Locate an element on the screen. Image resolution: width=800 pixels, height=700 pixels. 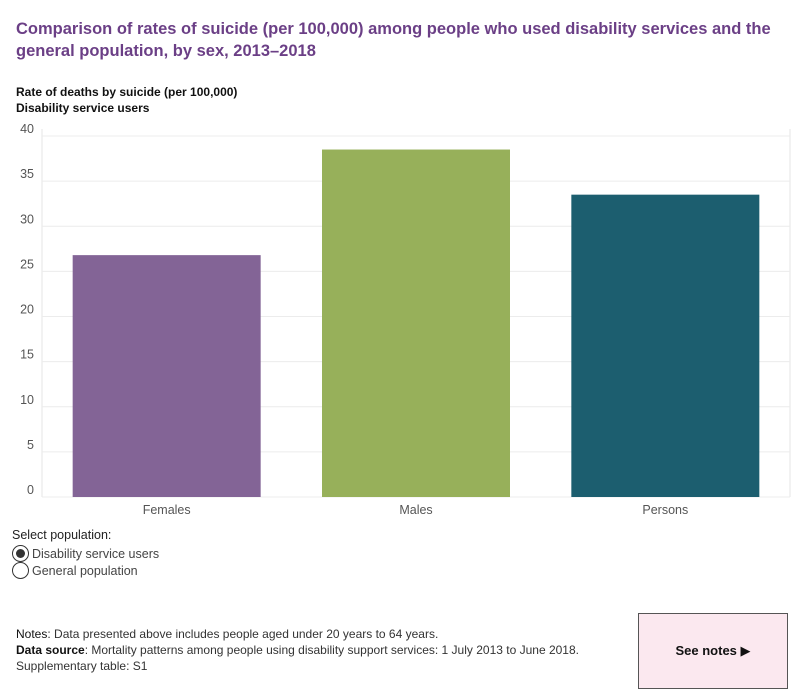
x-tick-label: Persons is located at coordinates (665, 510).